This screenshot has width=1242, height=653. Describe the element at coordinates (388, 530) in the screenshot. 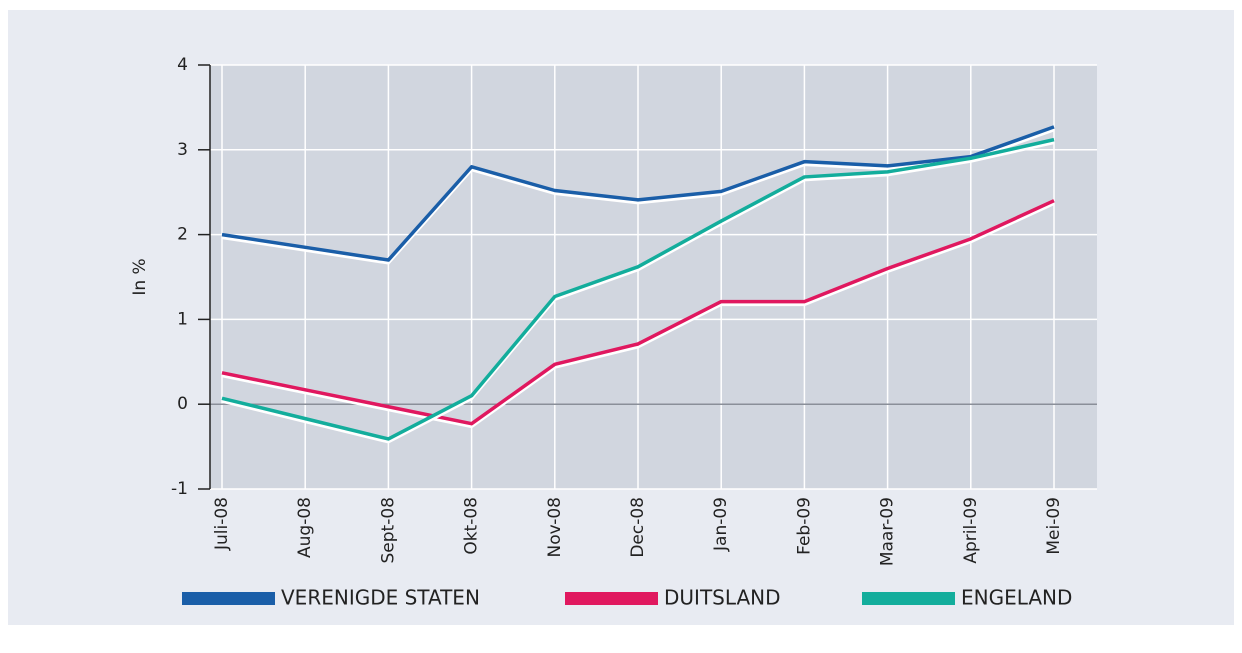

I see `x-tick-label: Sept-08` at that location.